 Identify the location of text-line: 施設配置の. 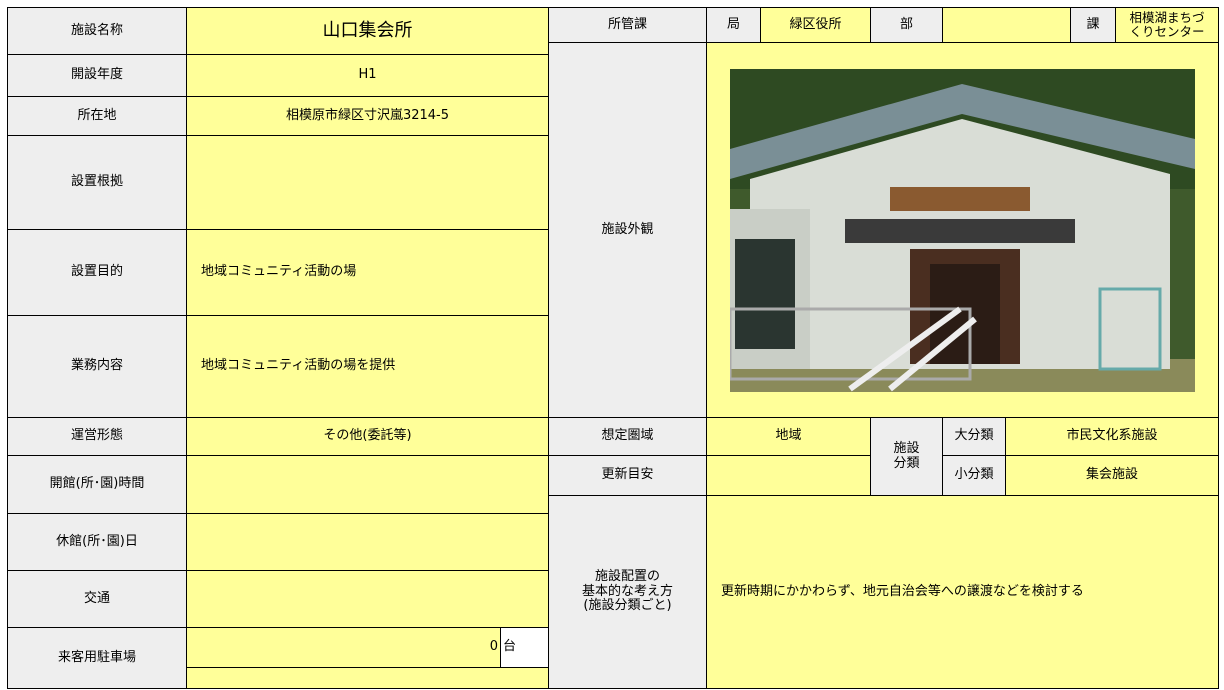
(627, 576).